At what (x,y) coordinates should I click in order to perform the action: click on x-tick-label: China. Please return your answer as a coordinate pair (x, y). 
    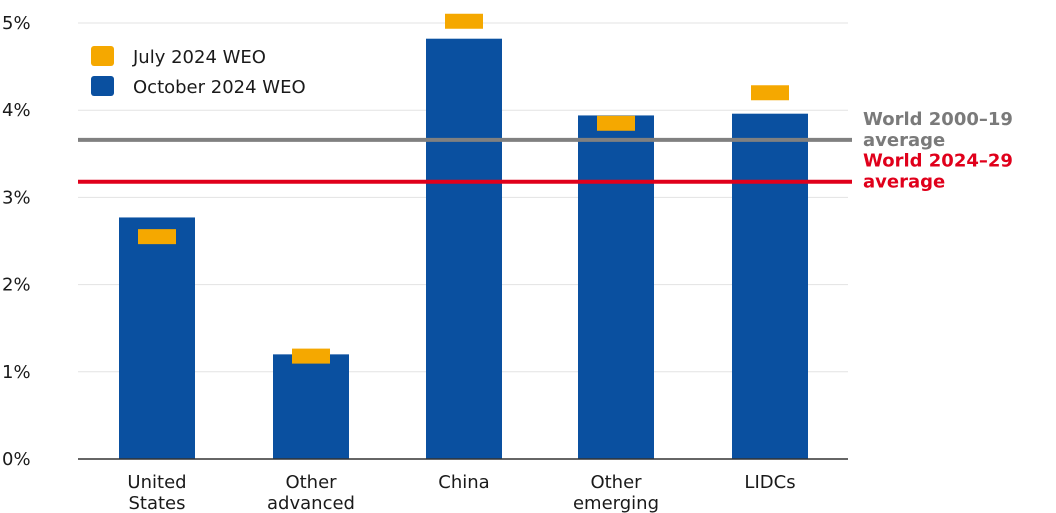
    Looking at the image, I should click on (463, 482).